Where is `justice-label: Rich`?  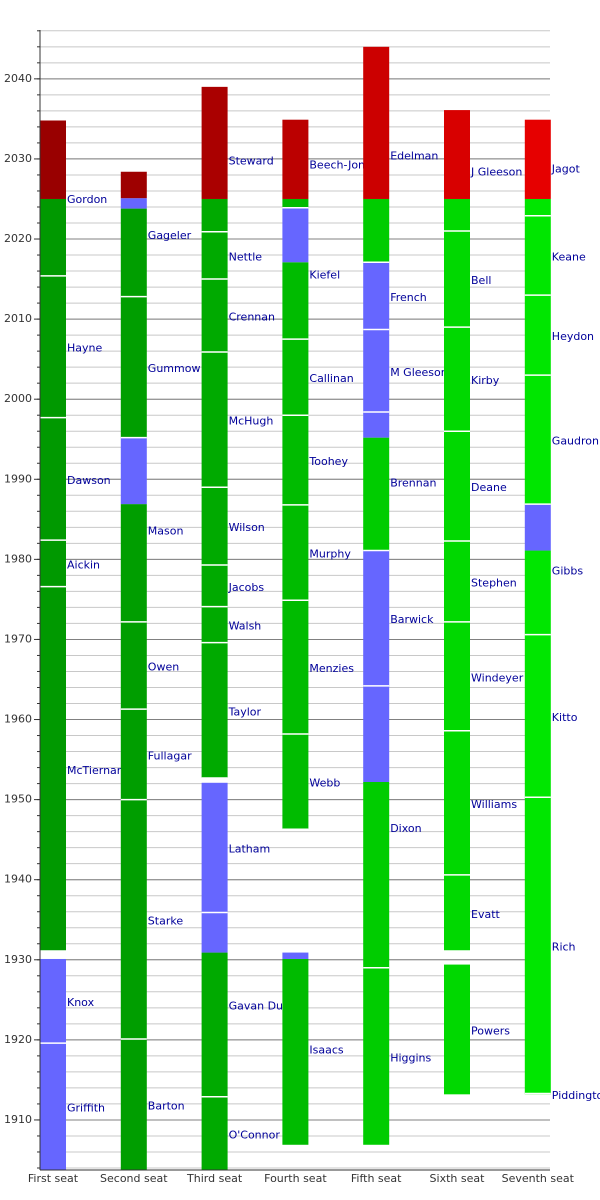 justice-label: Rich is located at coordinates (564, 946).